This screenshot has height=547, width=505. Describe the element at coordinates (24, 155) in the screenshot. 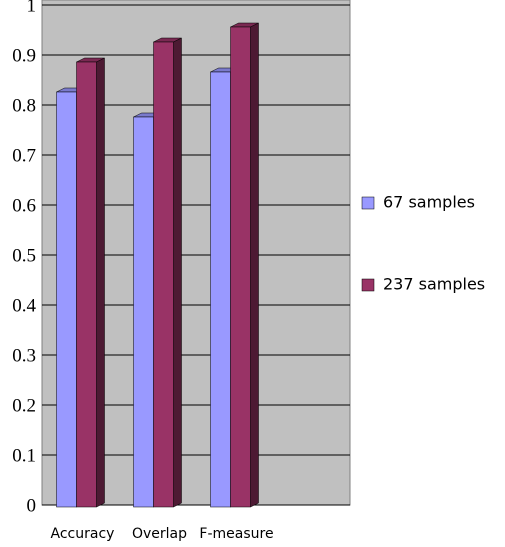

I see `y-tick-label: 0.7` at that location.